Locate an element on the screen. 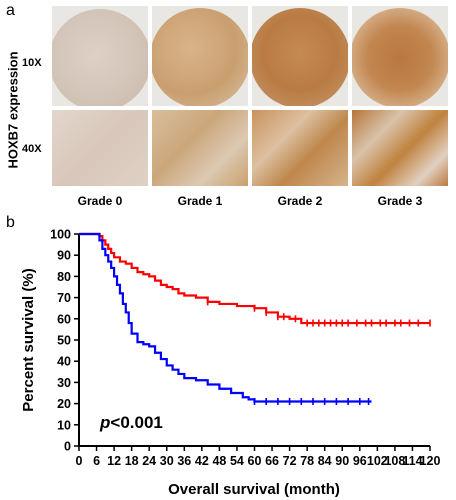 This screenshot has width=456, height=500. y-tick-label: 0 is located at coordinates (67, 447).